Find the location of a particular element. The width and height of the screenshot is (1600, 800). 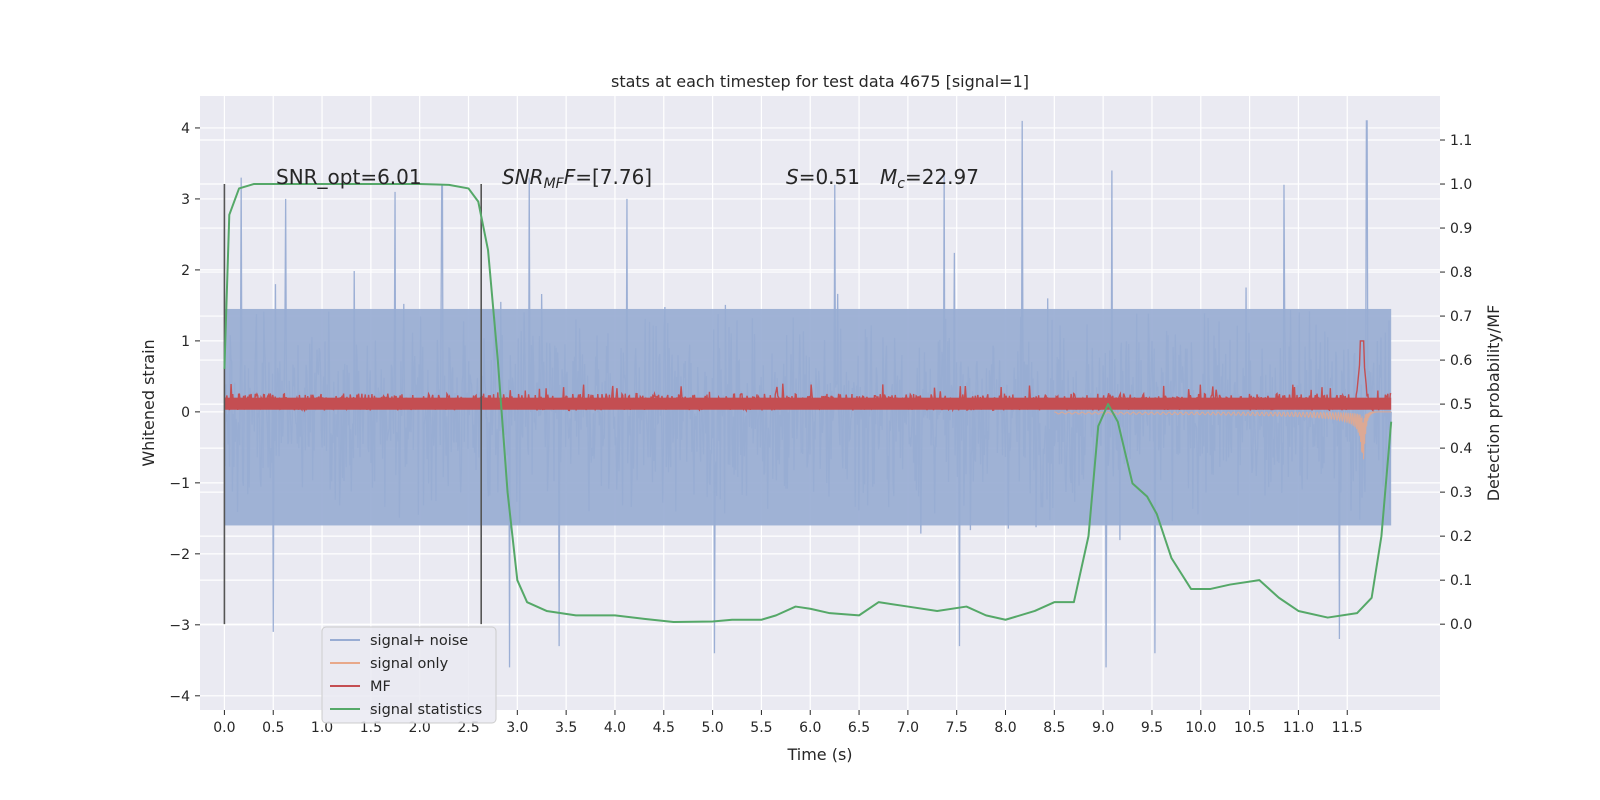

x-tick-label: 1.0 is located at coordinates (322, 728).